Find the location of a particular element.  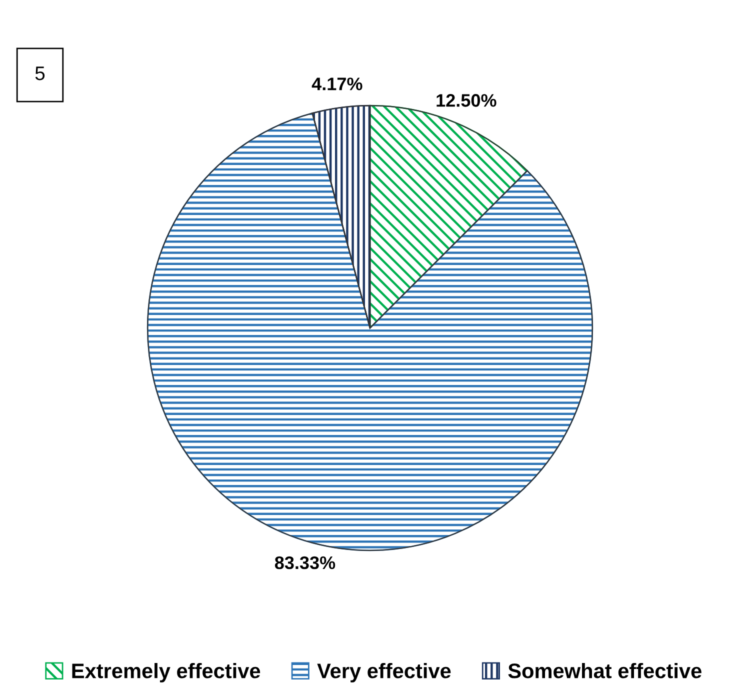

data-label: 12.50% is located at coordinates (466, 100).